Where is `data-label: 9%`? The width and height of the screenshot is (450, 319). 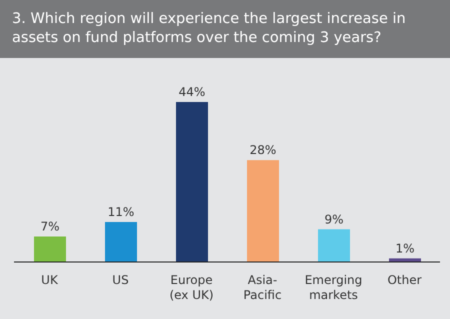
data-label: 9% is located at coordinates (334, 219).